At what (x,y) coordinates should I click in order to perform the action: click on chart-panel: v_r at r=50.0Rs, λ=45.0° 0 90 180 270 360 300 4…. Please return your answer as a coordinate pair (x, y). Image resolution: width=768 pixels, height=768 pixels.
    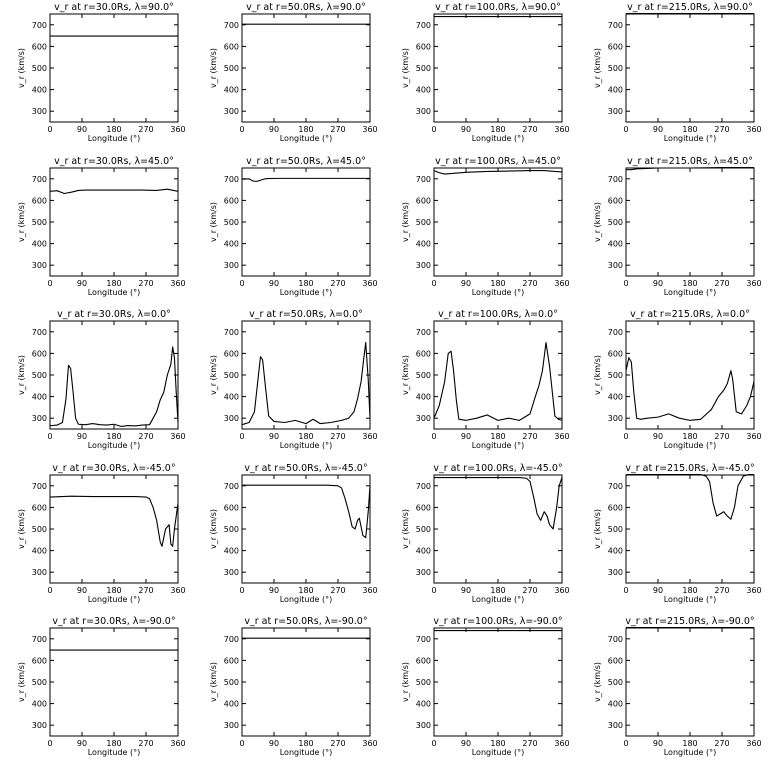
    Looking at the image, I should click on (288, 231).